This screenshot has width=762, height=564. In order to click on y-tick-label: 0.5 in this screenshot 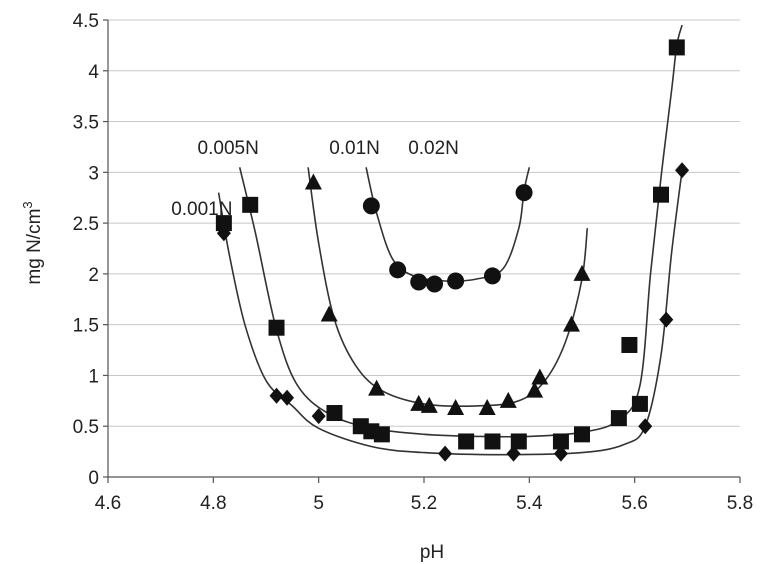, I will do `click(86, 427)`.